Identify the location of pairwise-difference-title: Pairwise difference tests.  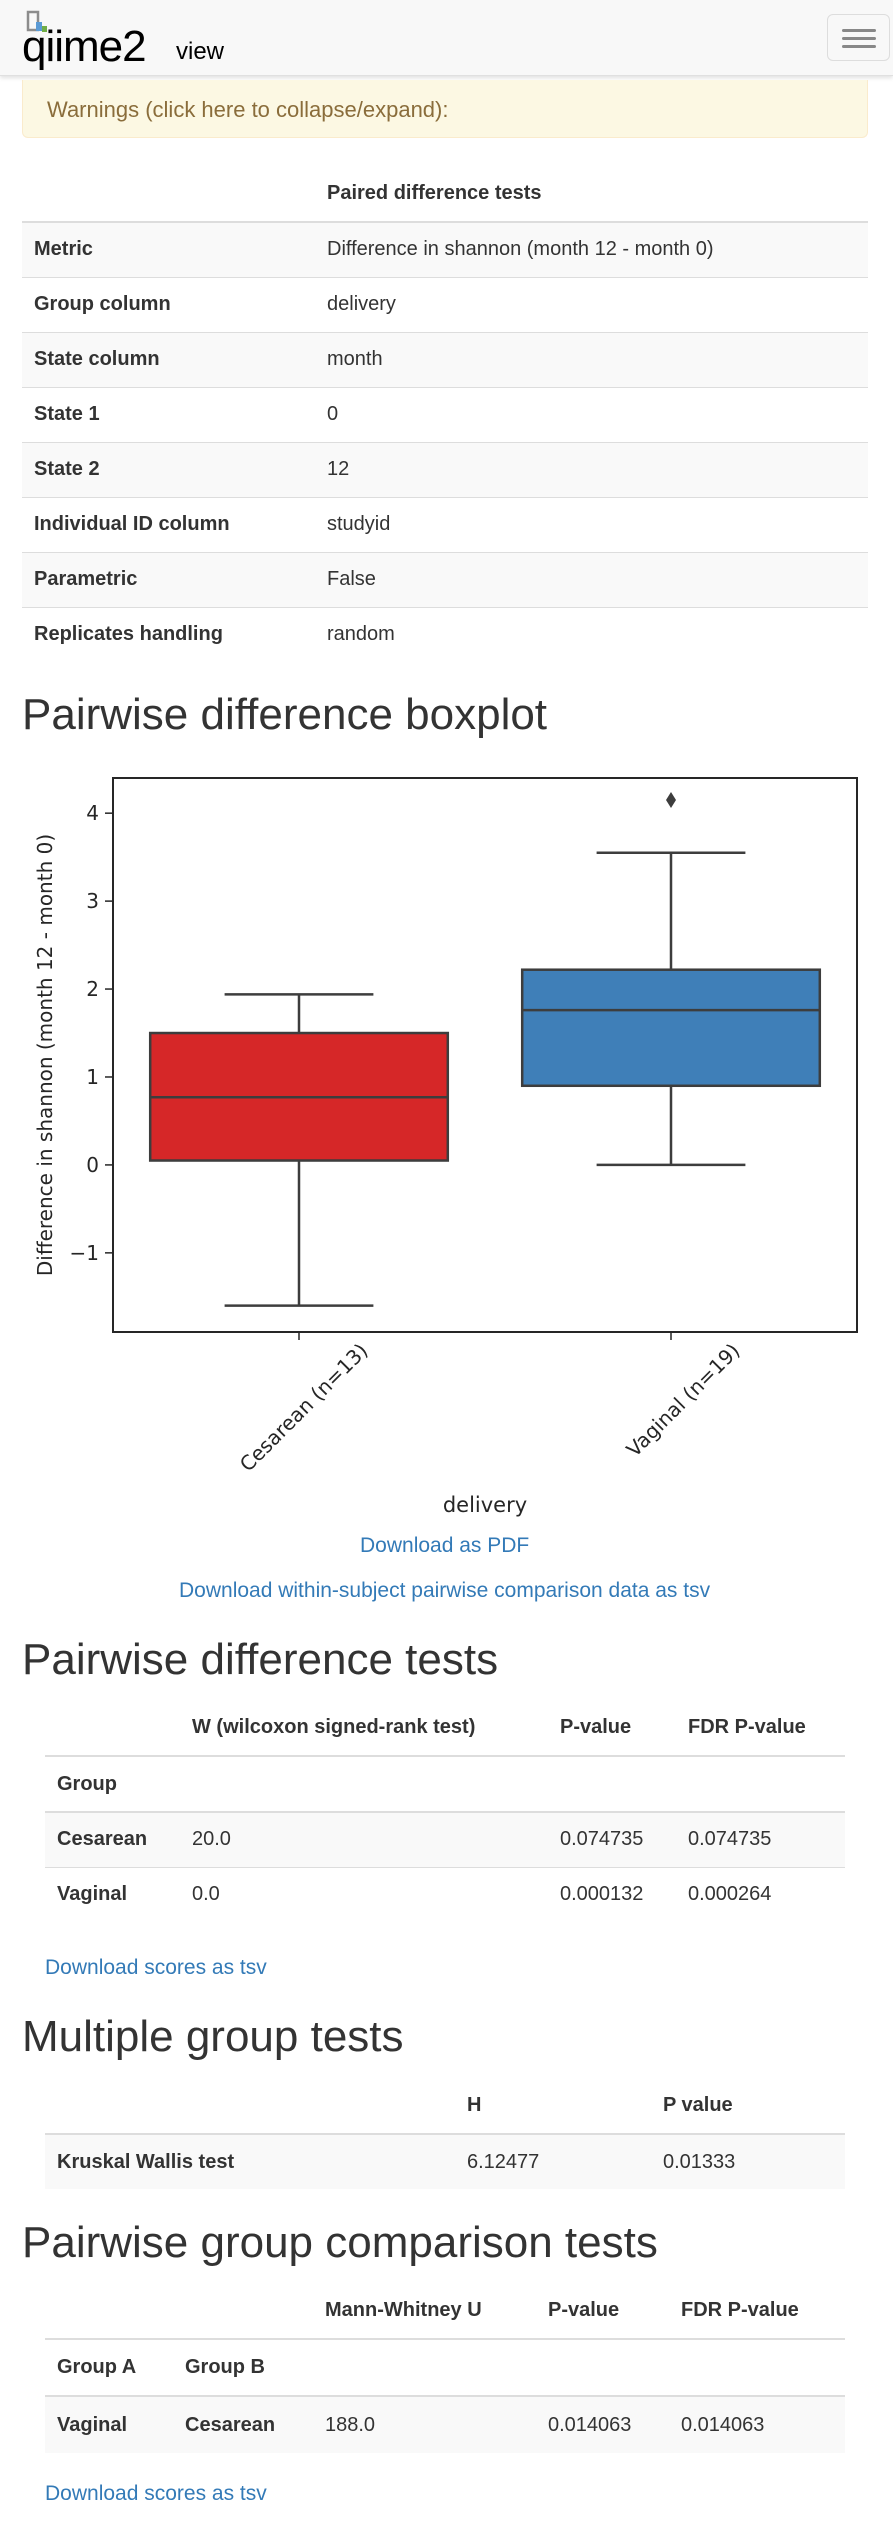
(260, 1659).